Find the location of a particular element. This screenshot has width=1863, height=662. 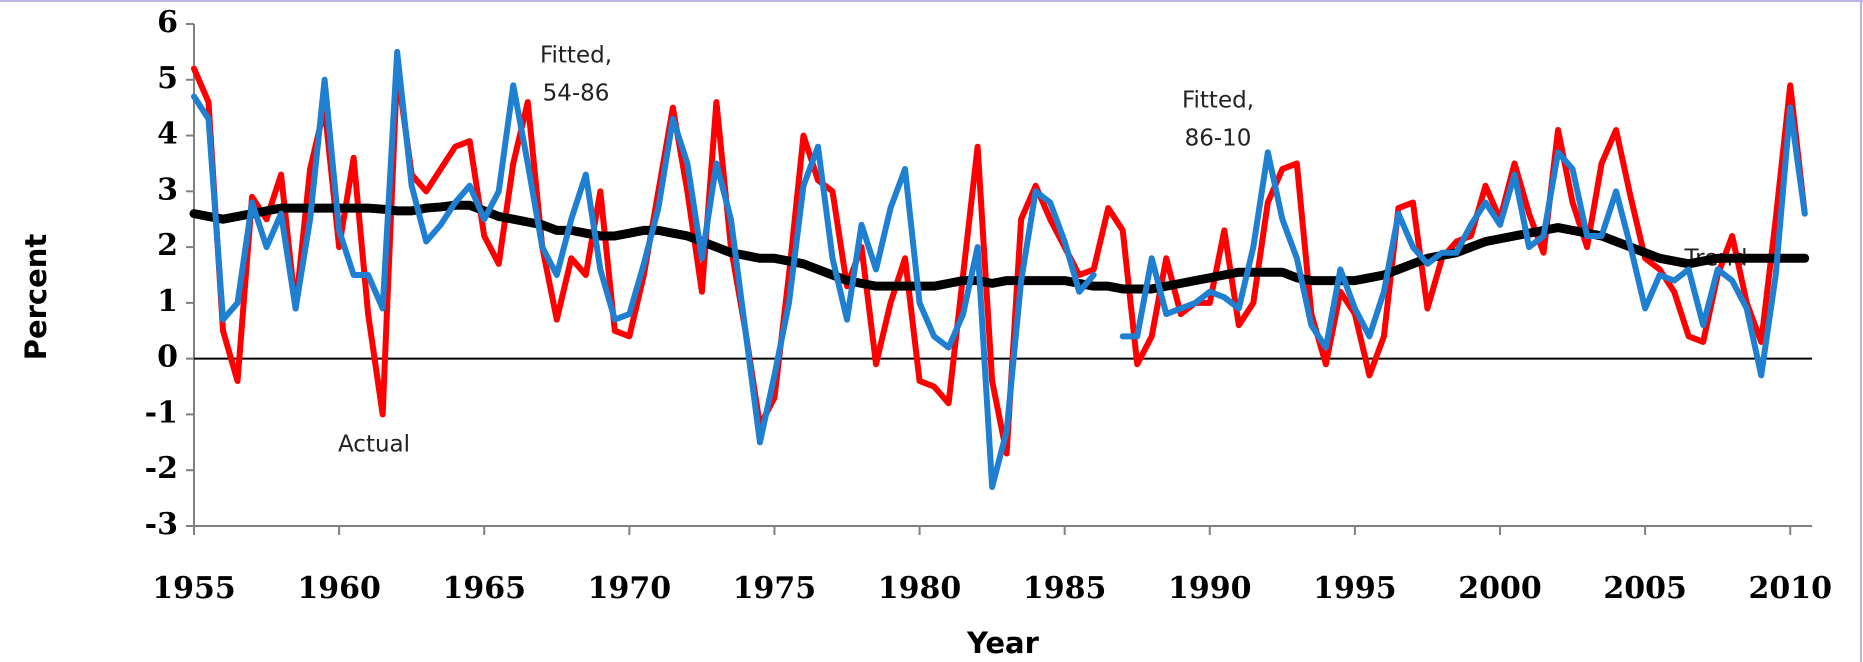

series-line is located at coordinates (999, 247).